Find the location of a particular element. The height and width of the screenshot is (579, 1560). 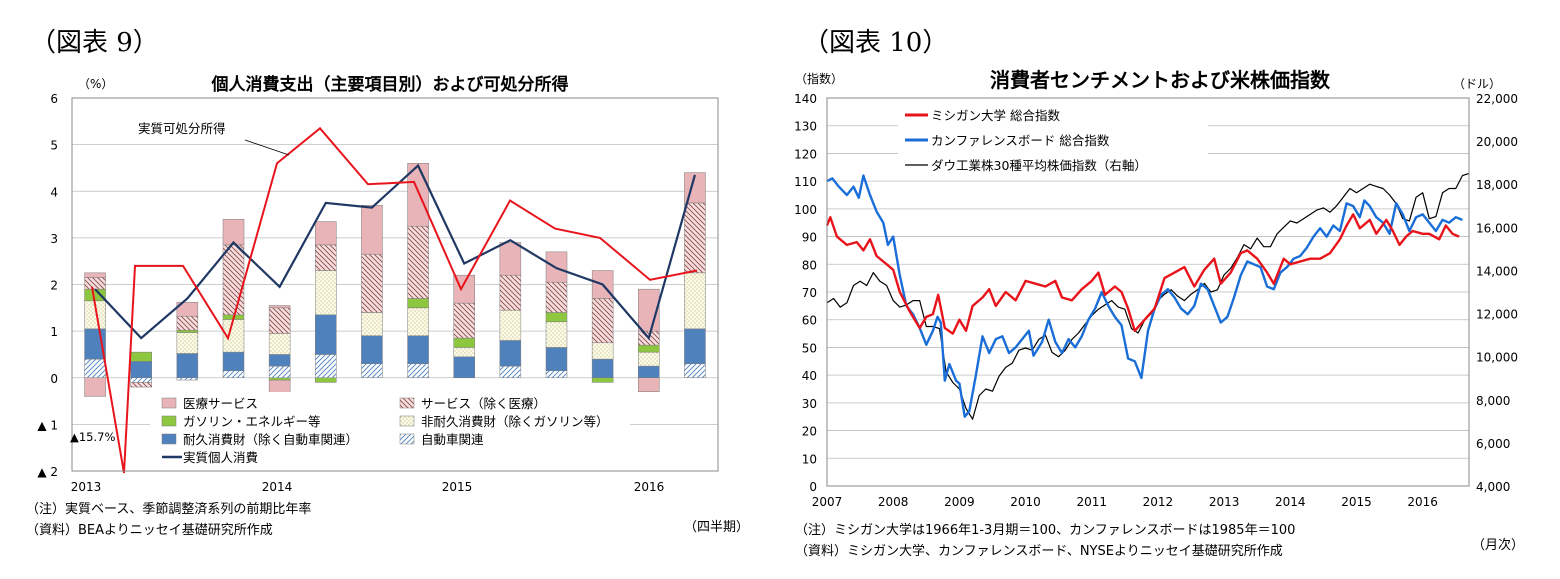

y-tick-label: 100 is located at coordinates (805, 210).